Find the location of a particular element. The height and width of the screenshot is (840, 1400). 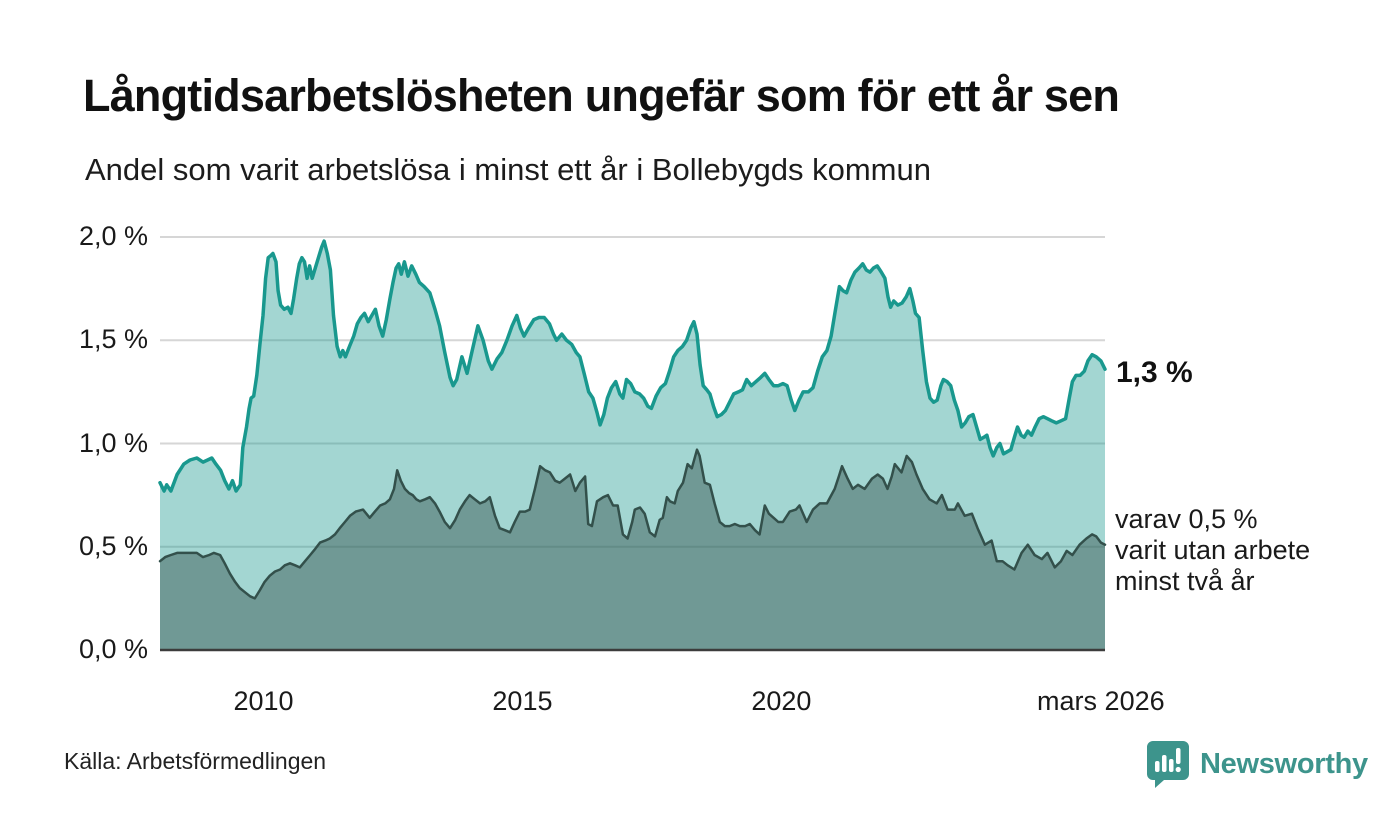

secondary-label-line-2: varit utan arbete is located at coordinates (1213, 550).